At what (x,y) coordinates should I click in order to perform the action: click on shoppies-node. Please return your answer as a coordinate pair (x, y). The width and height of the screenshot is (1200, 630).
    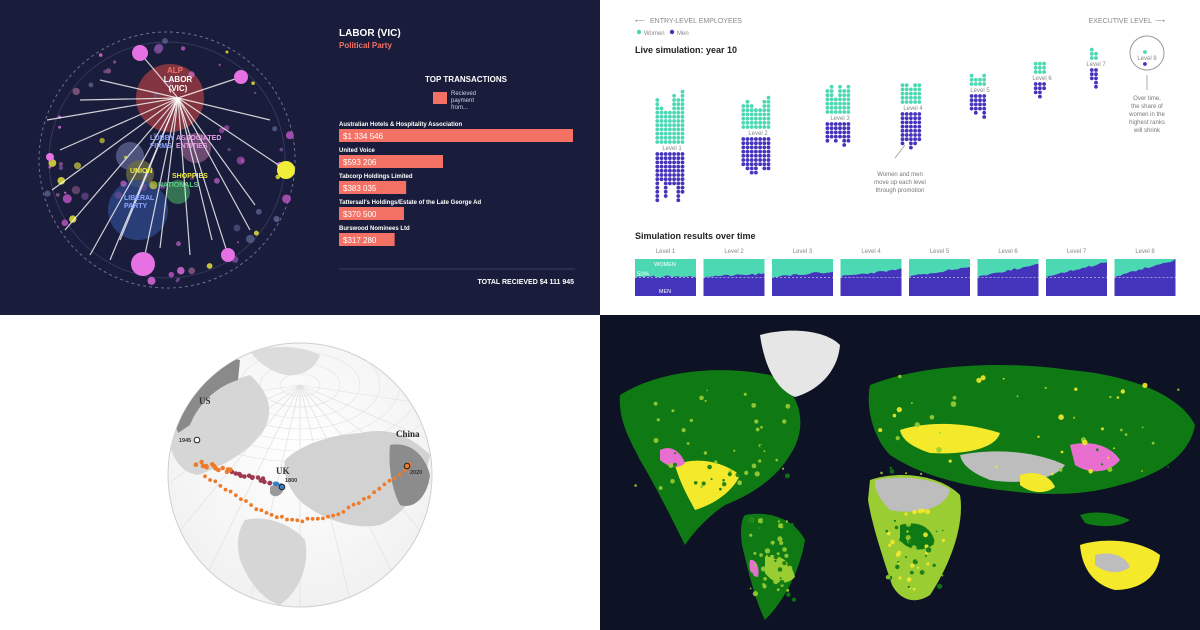
    Looking at the image, I should click on (178, 192).